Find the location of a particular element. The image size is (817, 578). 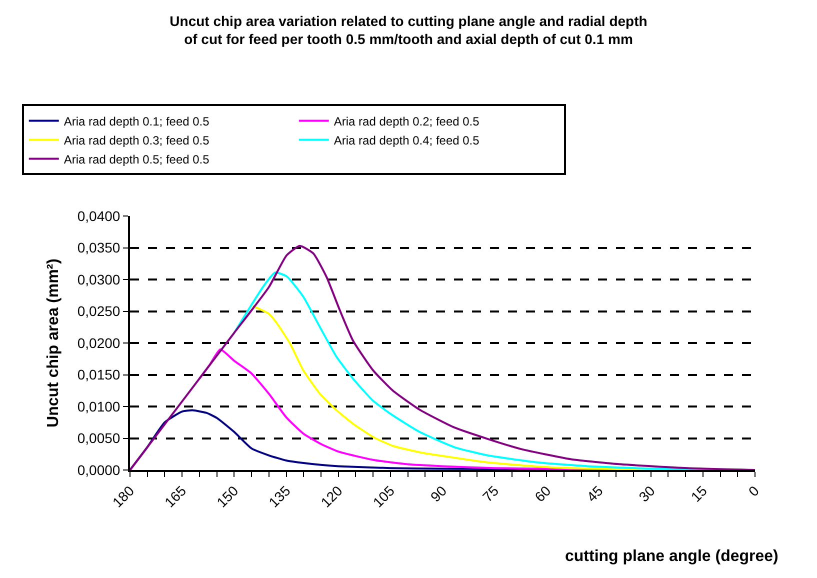

x-tick-label: 75 is located at coordinates (490, 493).